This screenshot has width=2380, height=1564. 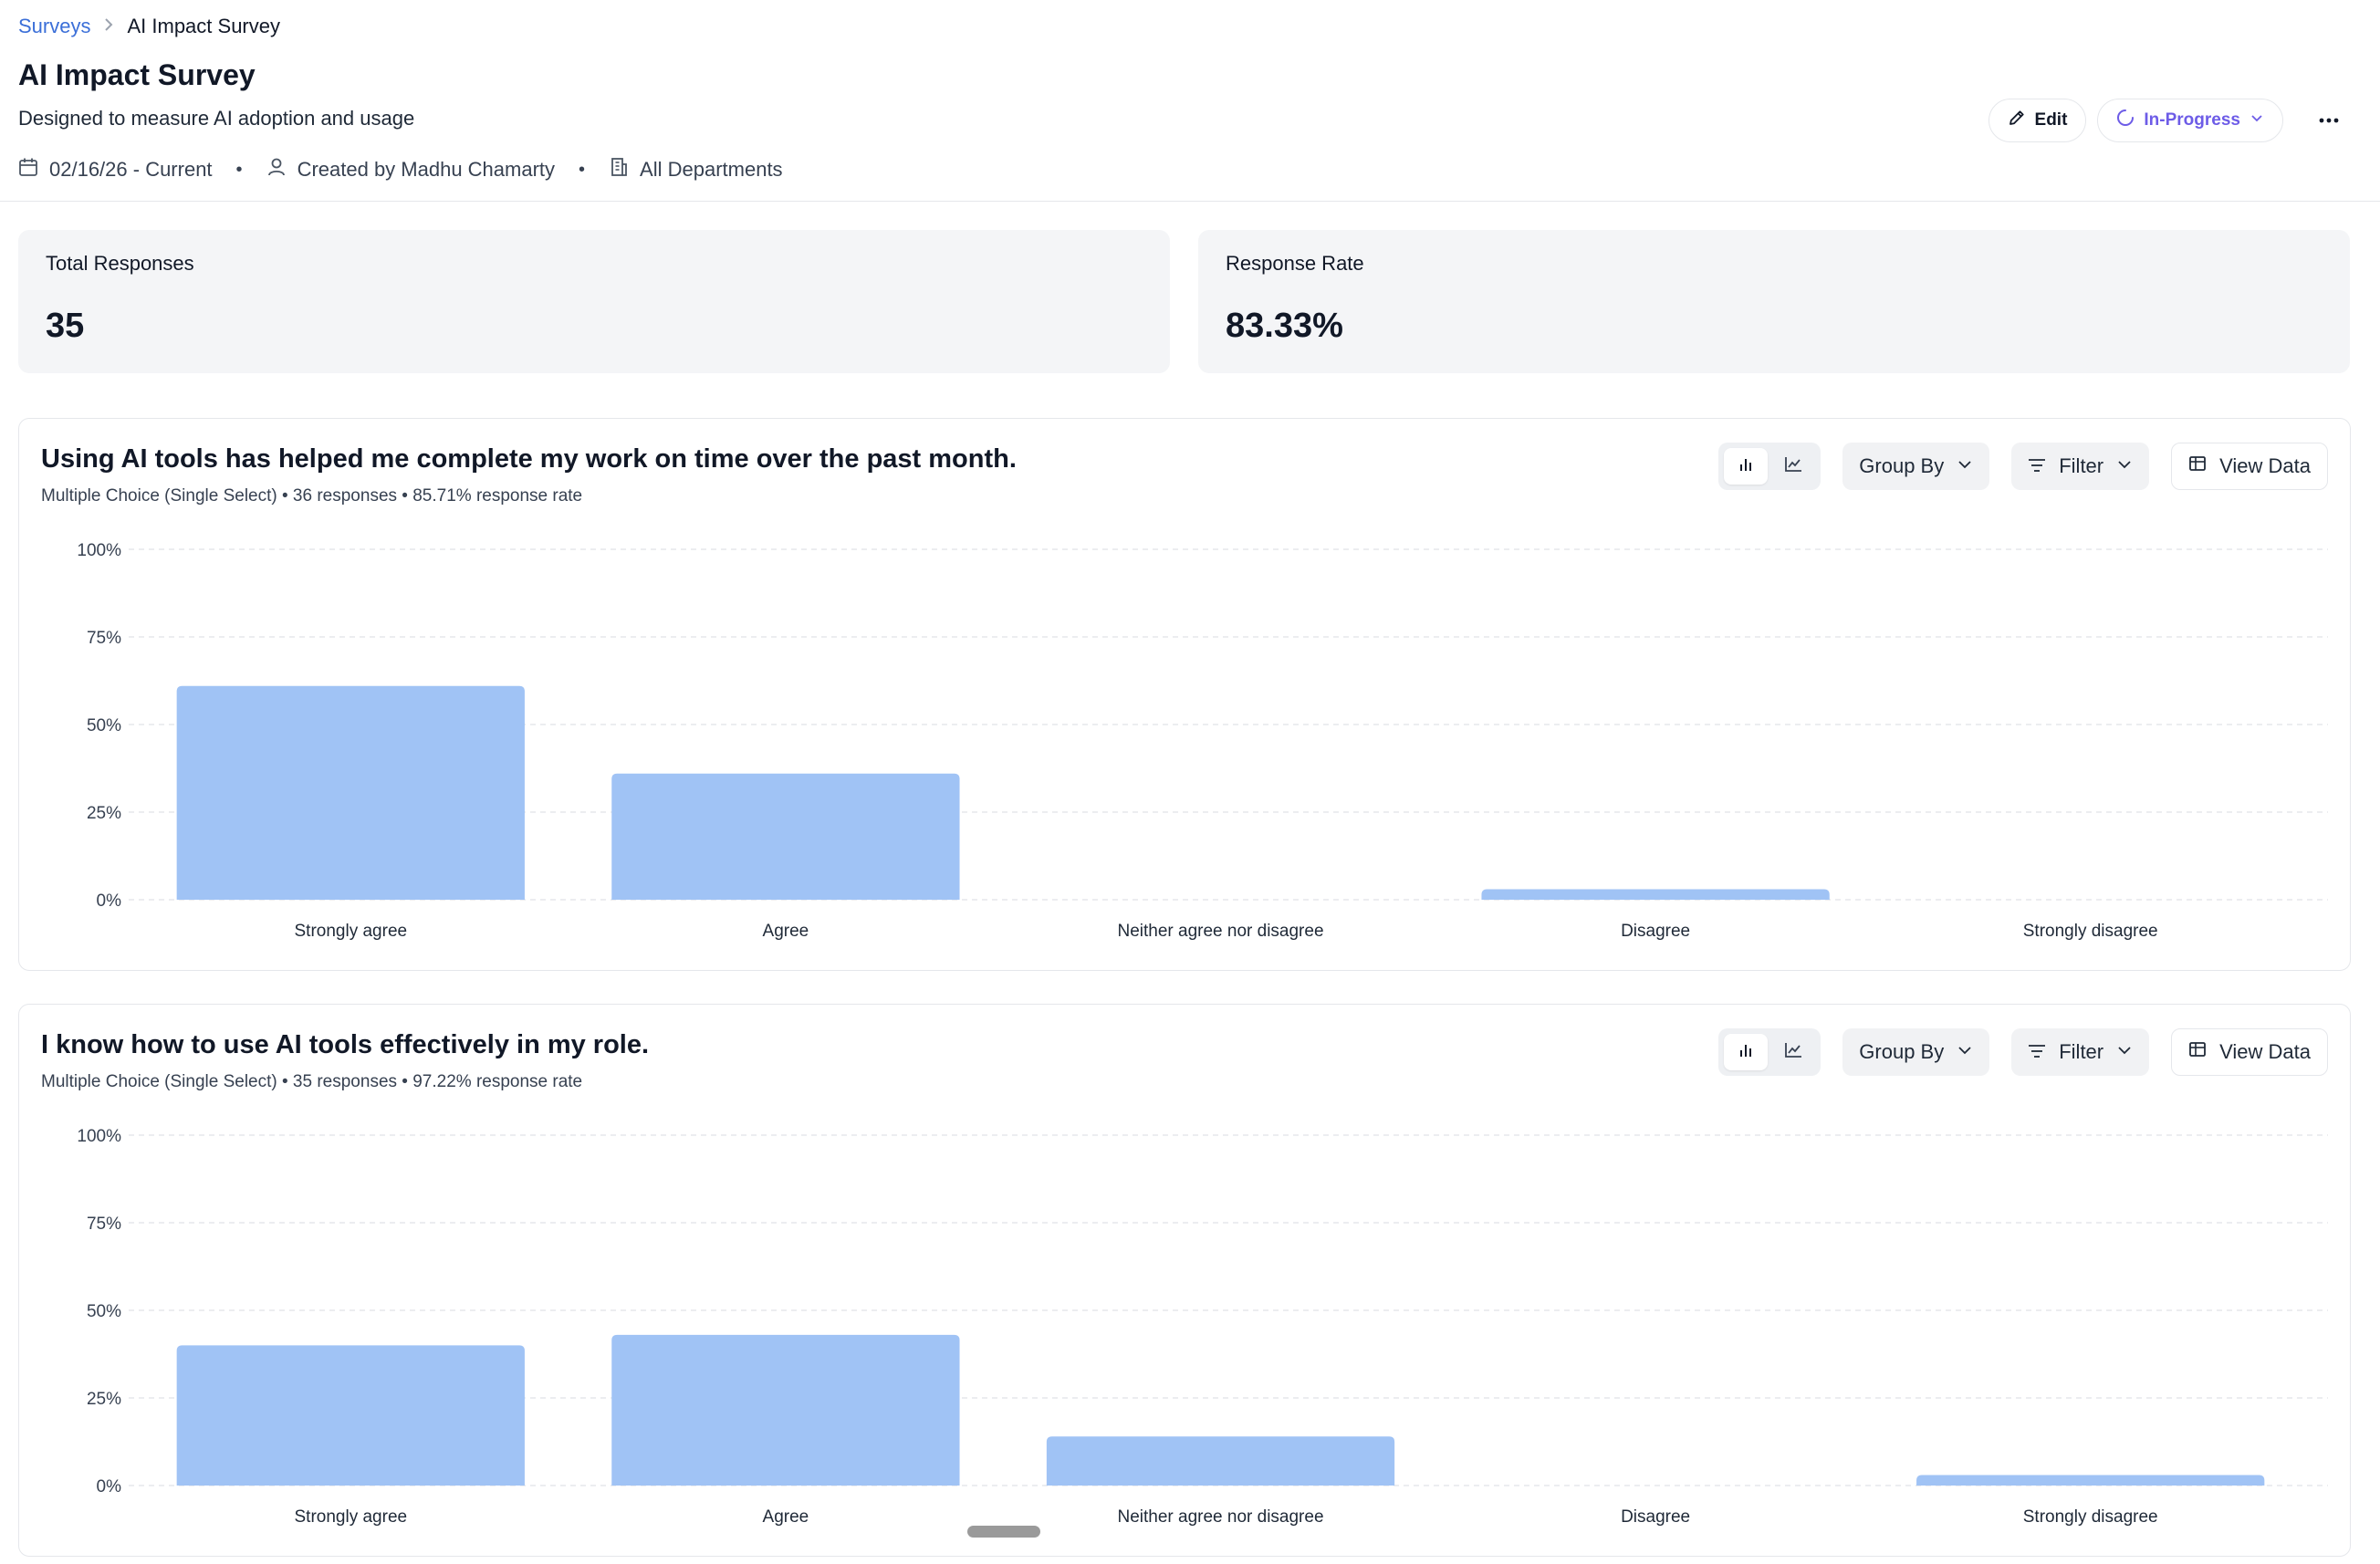 I want to click on calendar-icon, so click(x=28, y=169).